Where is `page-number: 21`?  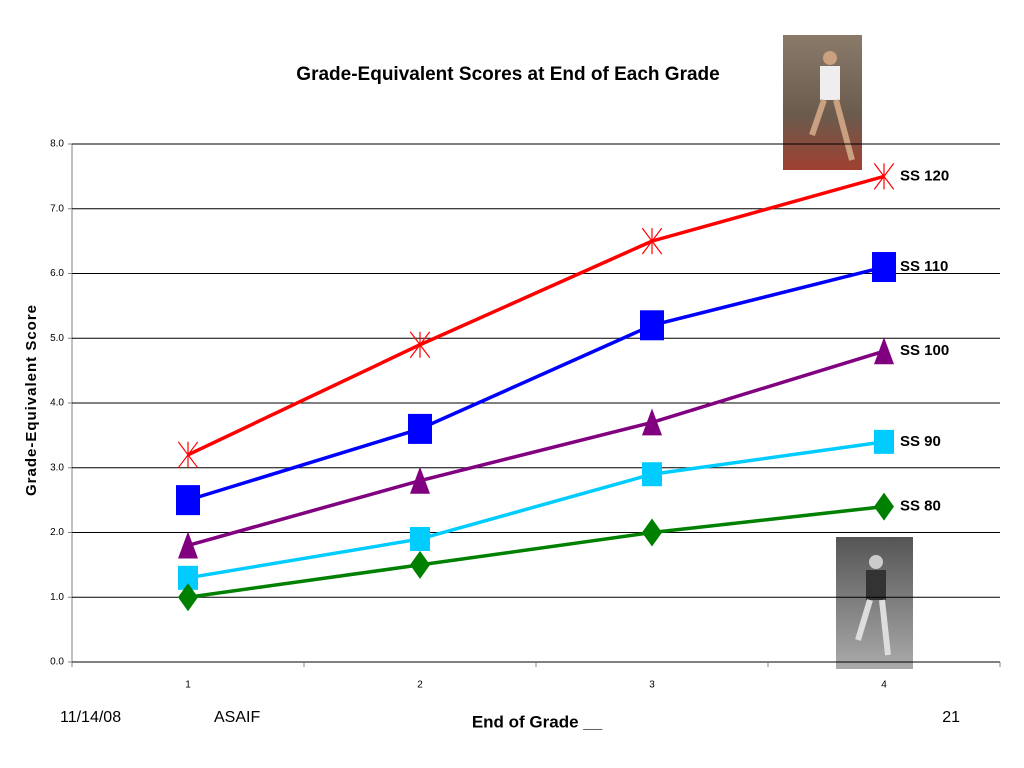 page-number: 21 is located at coordinates (951, 717).